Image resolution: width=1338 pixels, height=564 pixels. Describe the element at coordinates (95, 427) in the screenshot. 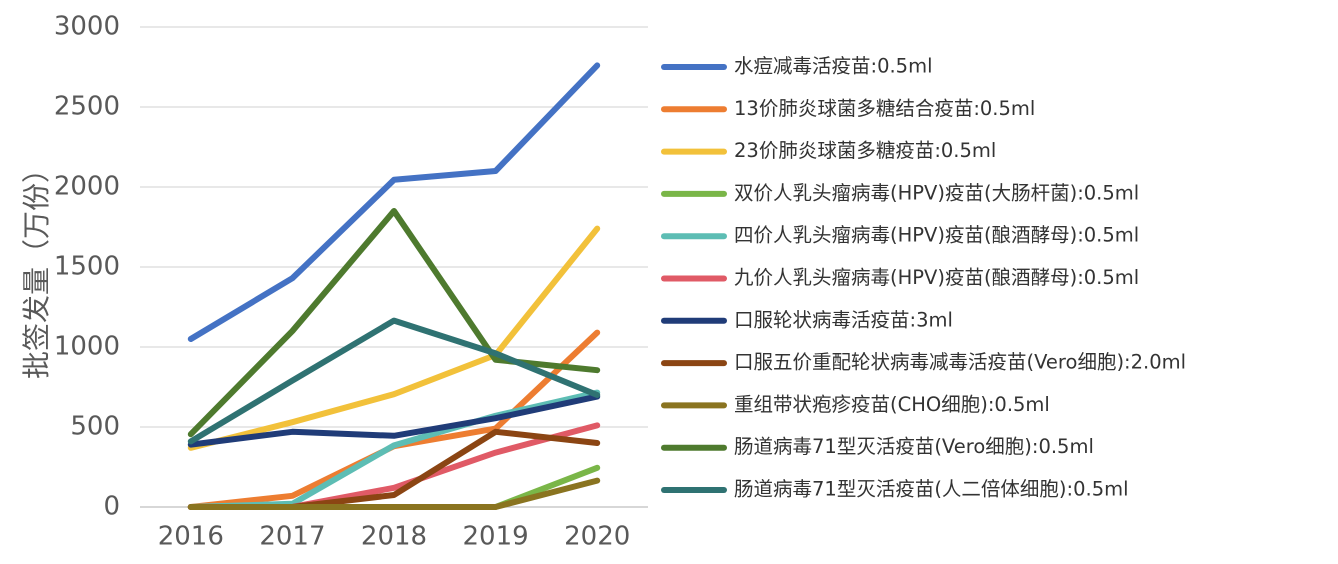

I see `y-tick-label: 500` at that location.